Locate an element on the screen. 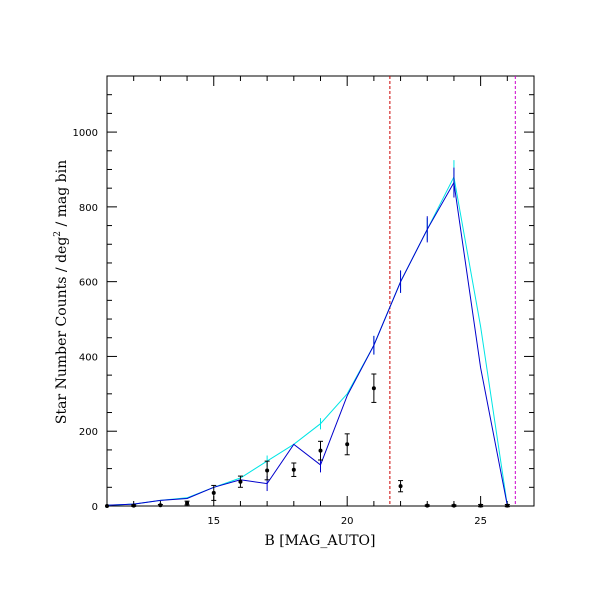  y-tick-label: 0 is located at coordinates (95, 507).